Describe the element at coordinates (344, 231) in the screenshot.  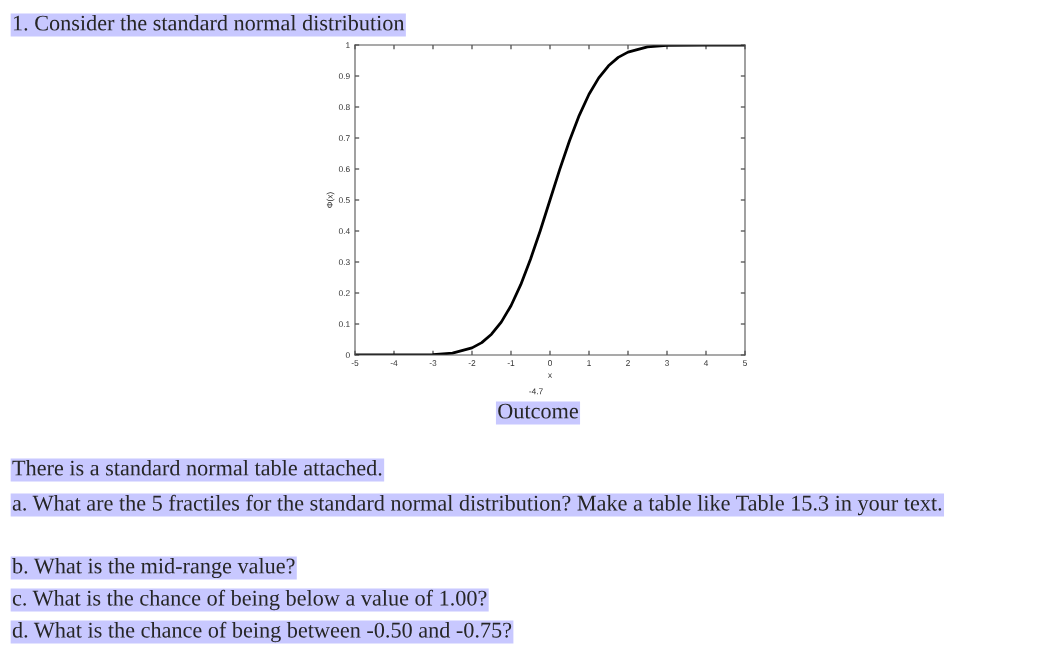
I see `y-tick-label: 0.4` at that location.